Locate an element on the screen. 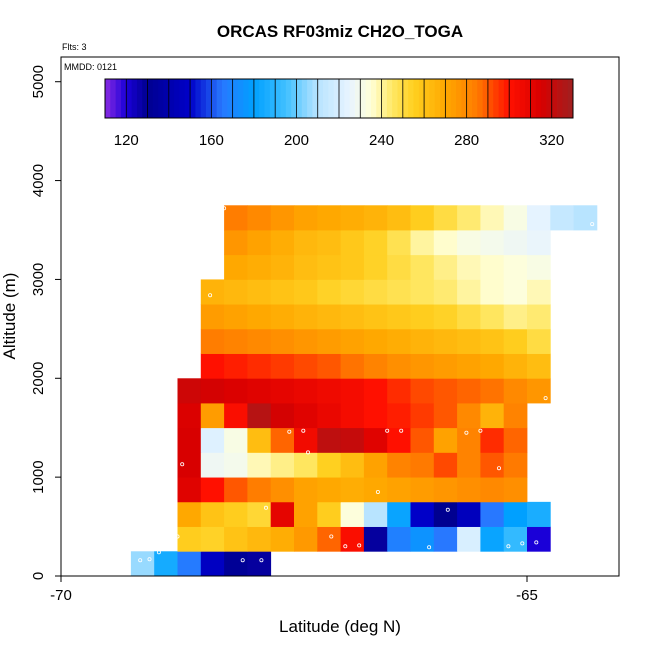 This screenshot has width=650, height=650. colorbar-tick-label: 160 is located at coordinates (211, 140).